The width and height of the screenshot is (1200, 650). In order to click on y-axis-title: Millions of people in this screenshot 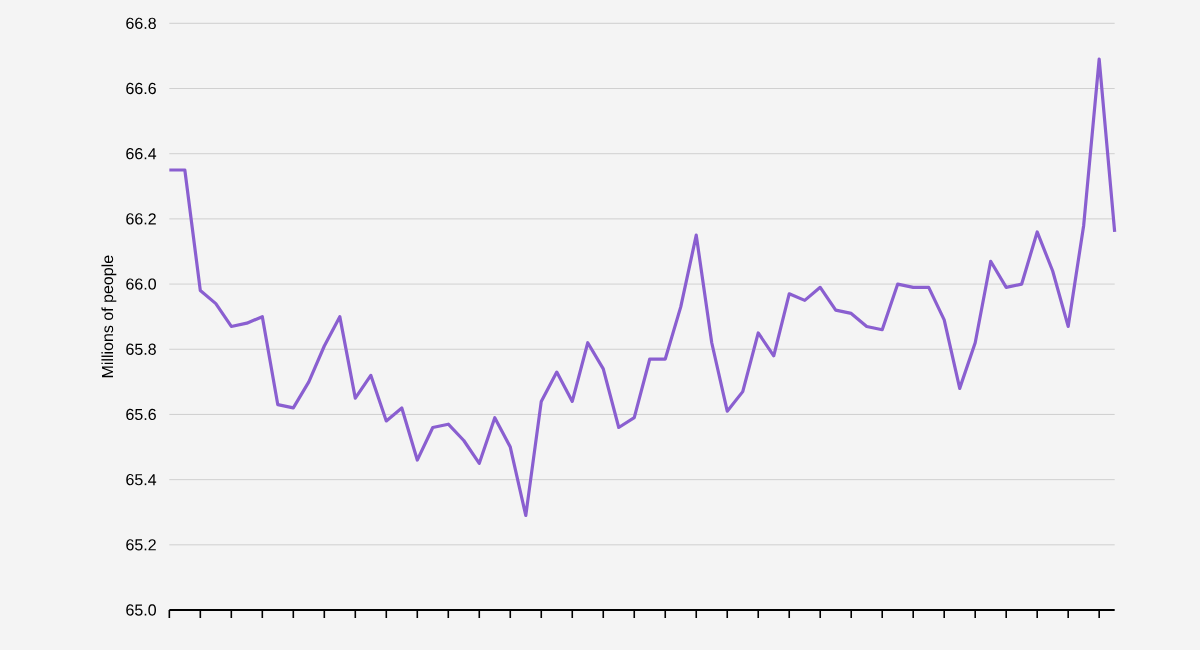, I will do `click(109, 316)`.